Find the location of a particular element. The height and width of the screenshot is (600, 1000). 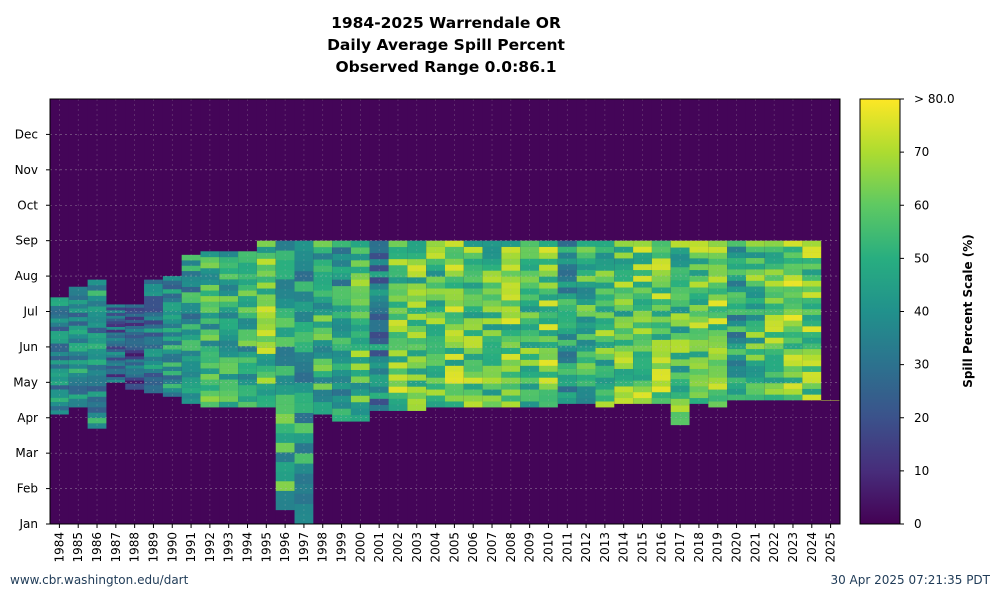

x-tick-label: 1998 is located at coordinates (323, 547).